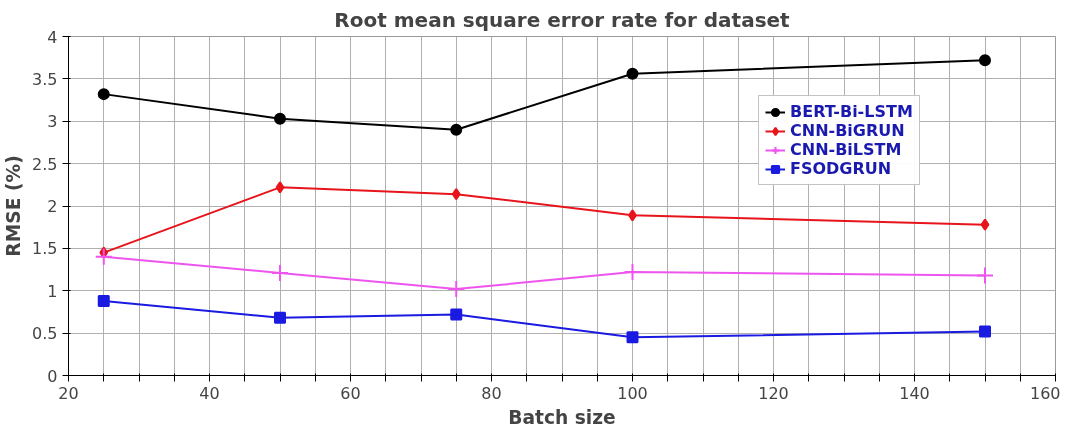 This screenshot has width=1070, height=435. Describe the element at coordinates (14, 206) in the screenshot. I see `y-axis-title: RMSE (%)` at that location.